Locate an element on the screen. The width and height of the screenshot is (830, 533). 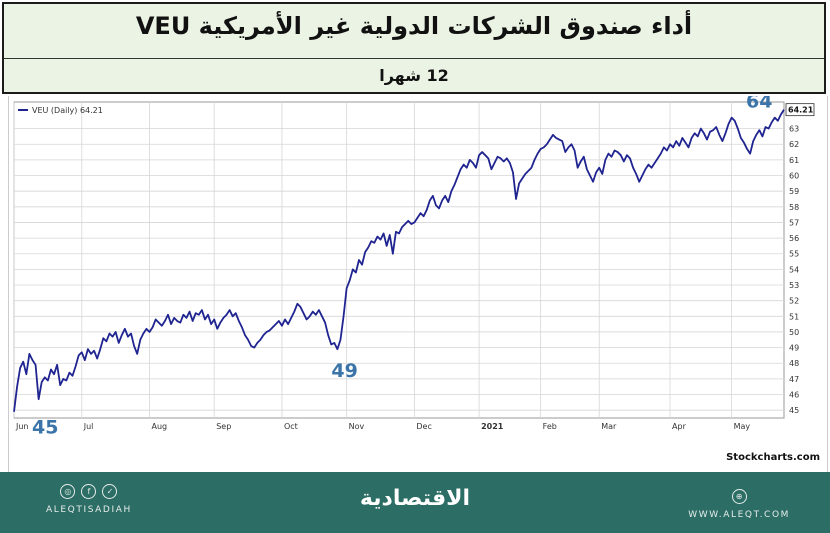
x-tick-label: Dec is located at coordinates (423, 426).